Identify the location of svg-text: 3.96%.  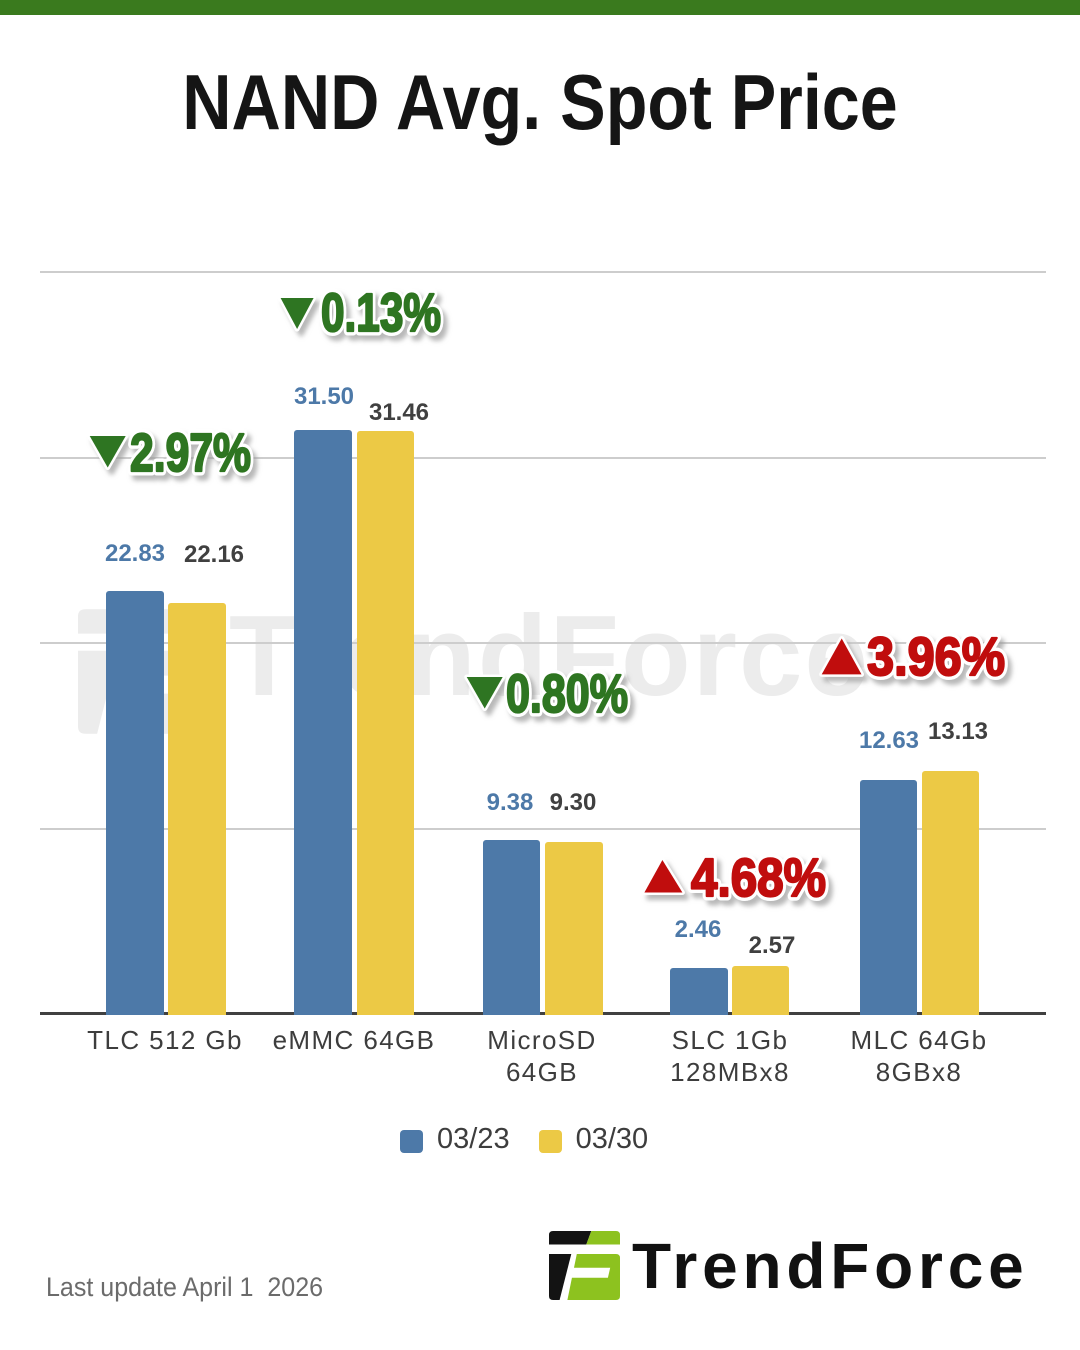
(936, 657).